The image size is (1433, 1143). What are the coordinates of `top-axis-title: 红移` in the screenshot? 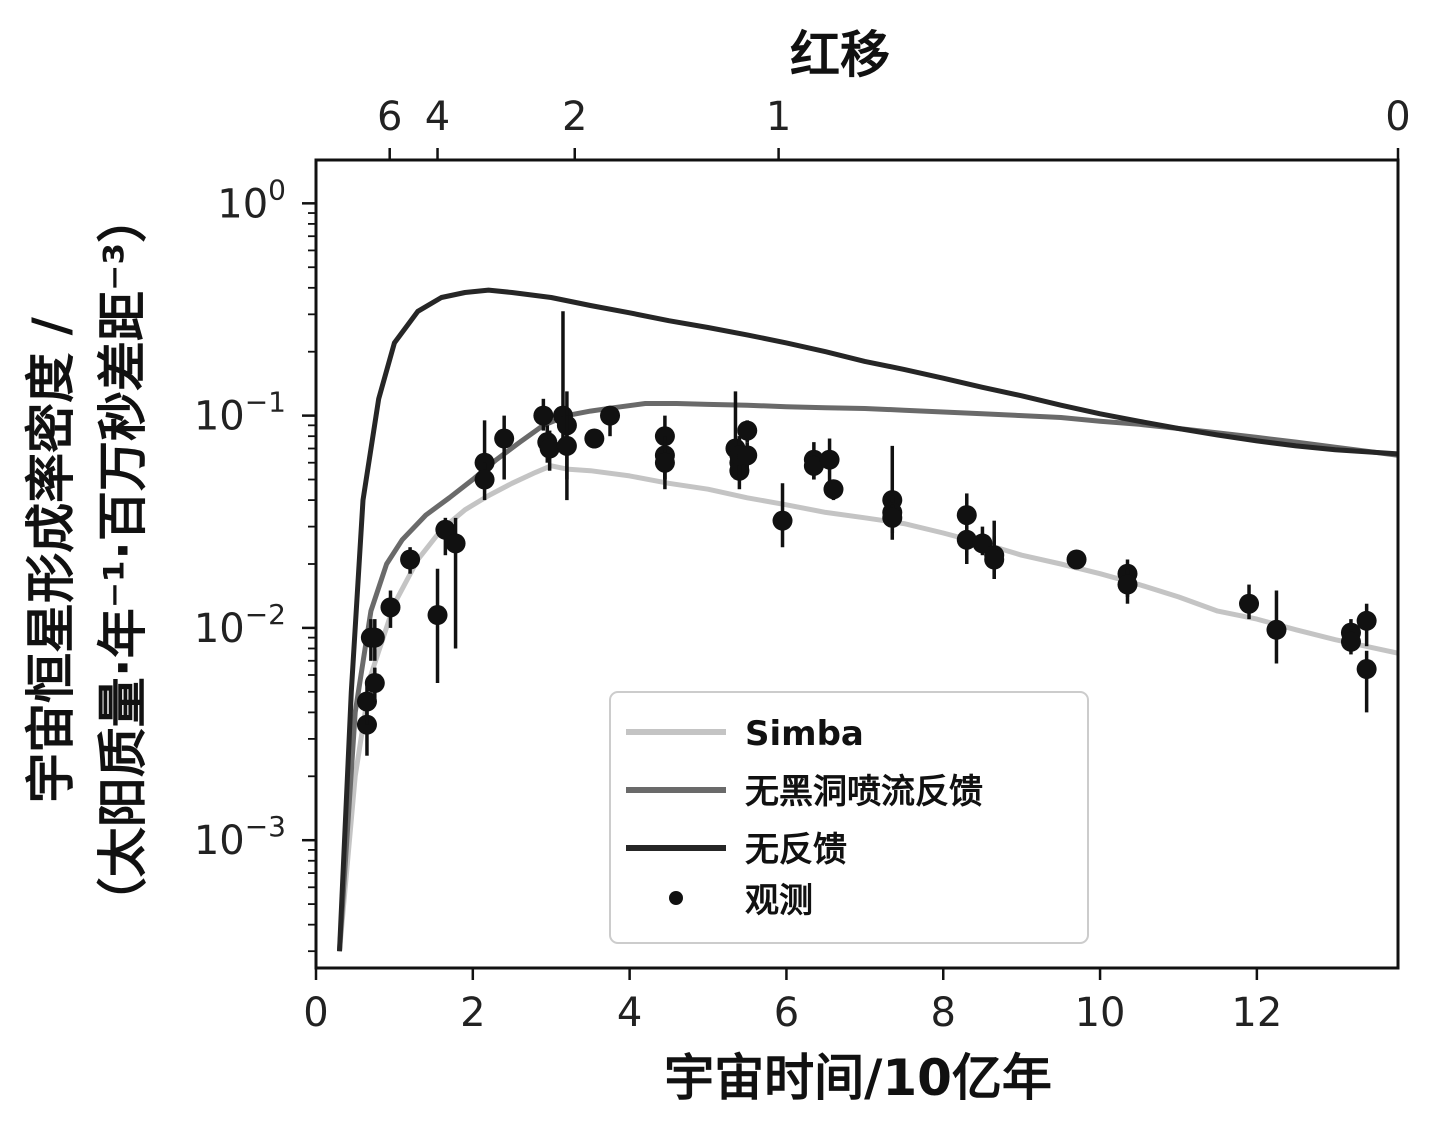 It's located at (840, 55).